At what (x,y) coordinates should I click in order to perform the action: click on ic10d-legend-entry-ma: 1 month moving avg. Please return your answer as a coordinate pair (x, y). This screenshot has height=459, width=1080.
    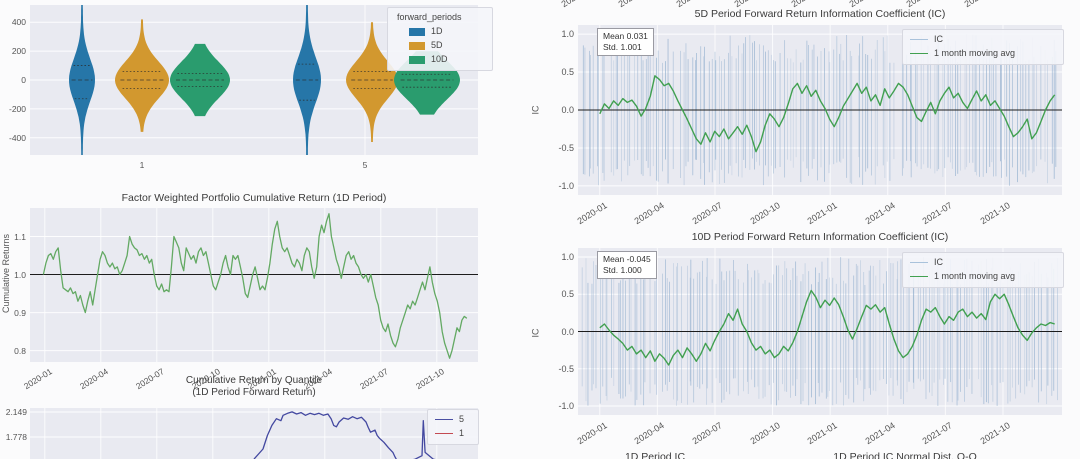
    Looking at the image, I should click on (983, 277).